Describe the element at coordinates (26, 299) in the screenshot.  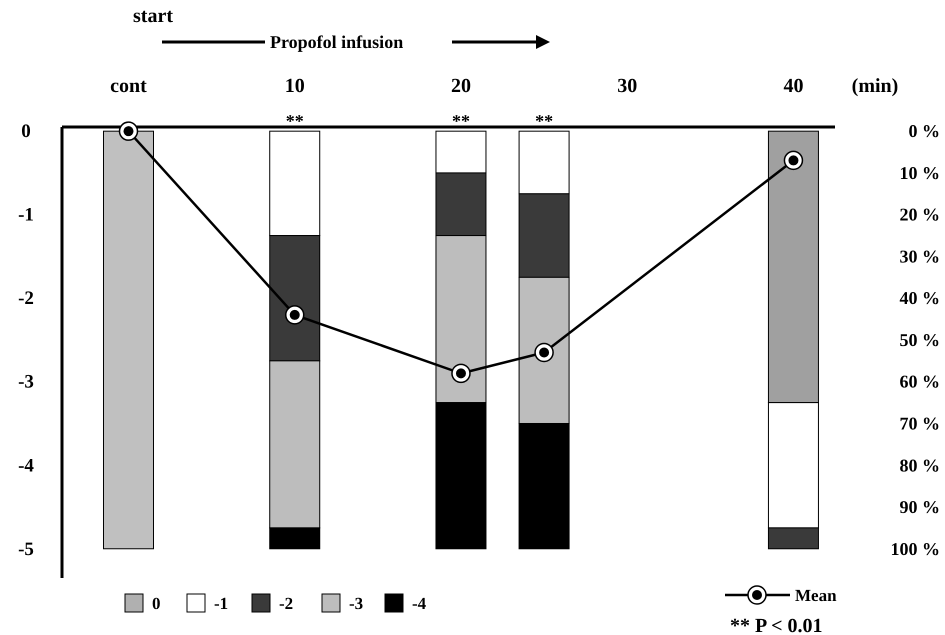
I see `y-tick-label: -2` at that location.